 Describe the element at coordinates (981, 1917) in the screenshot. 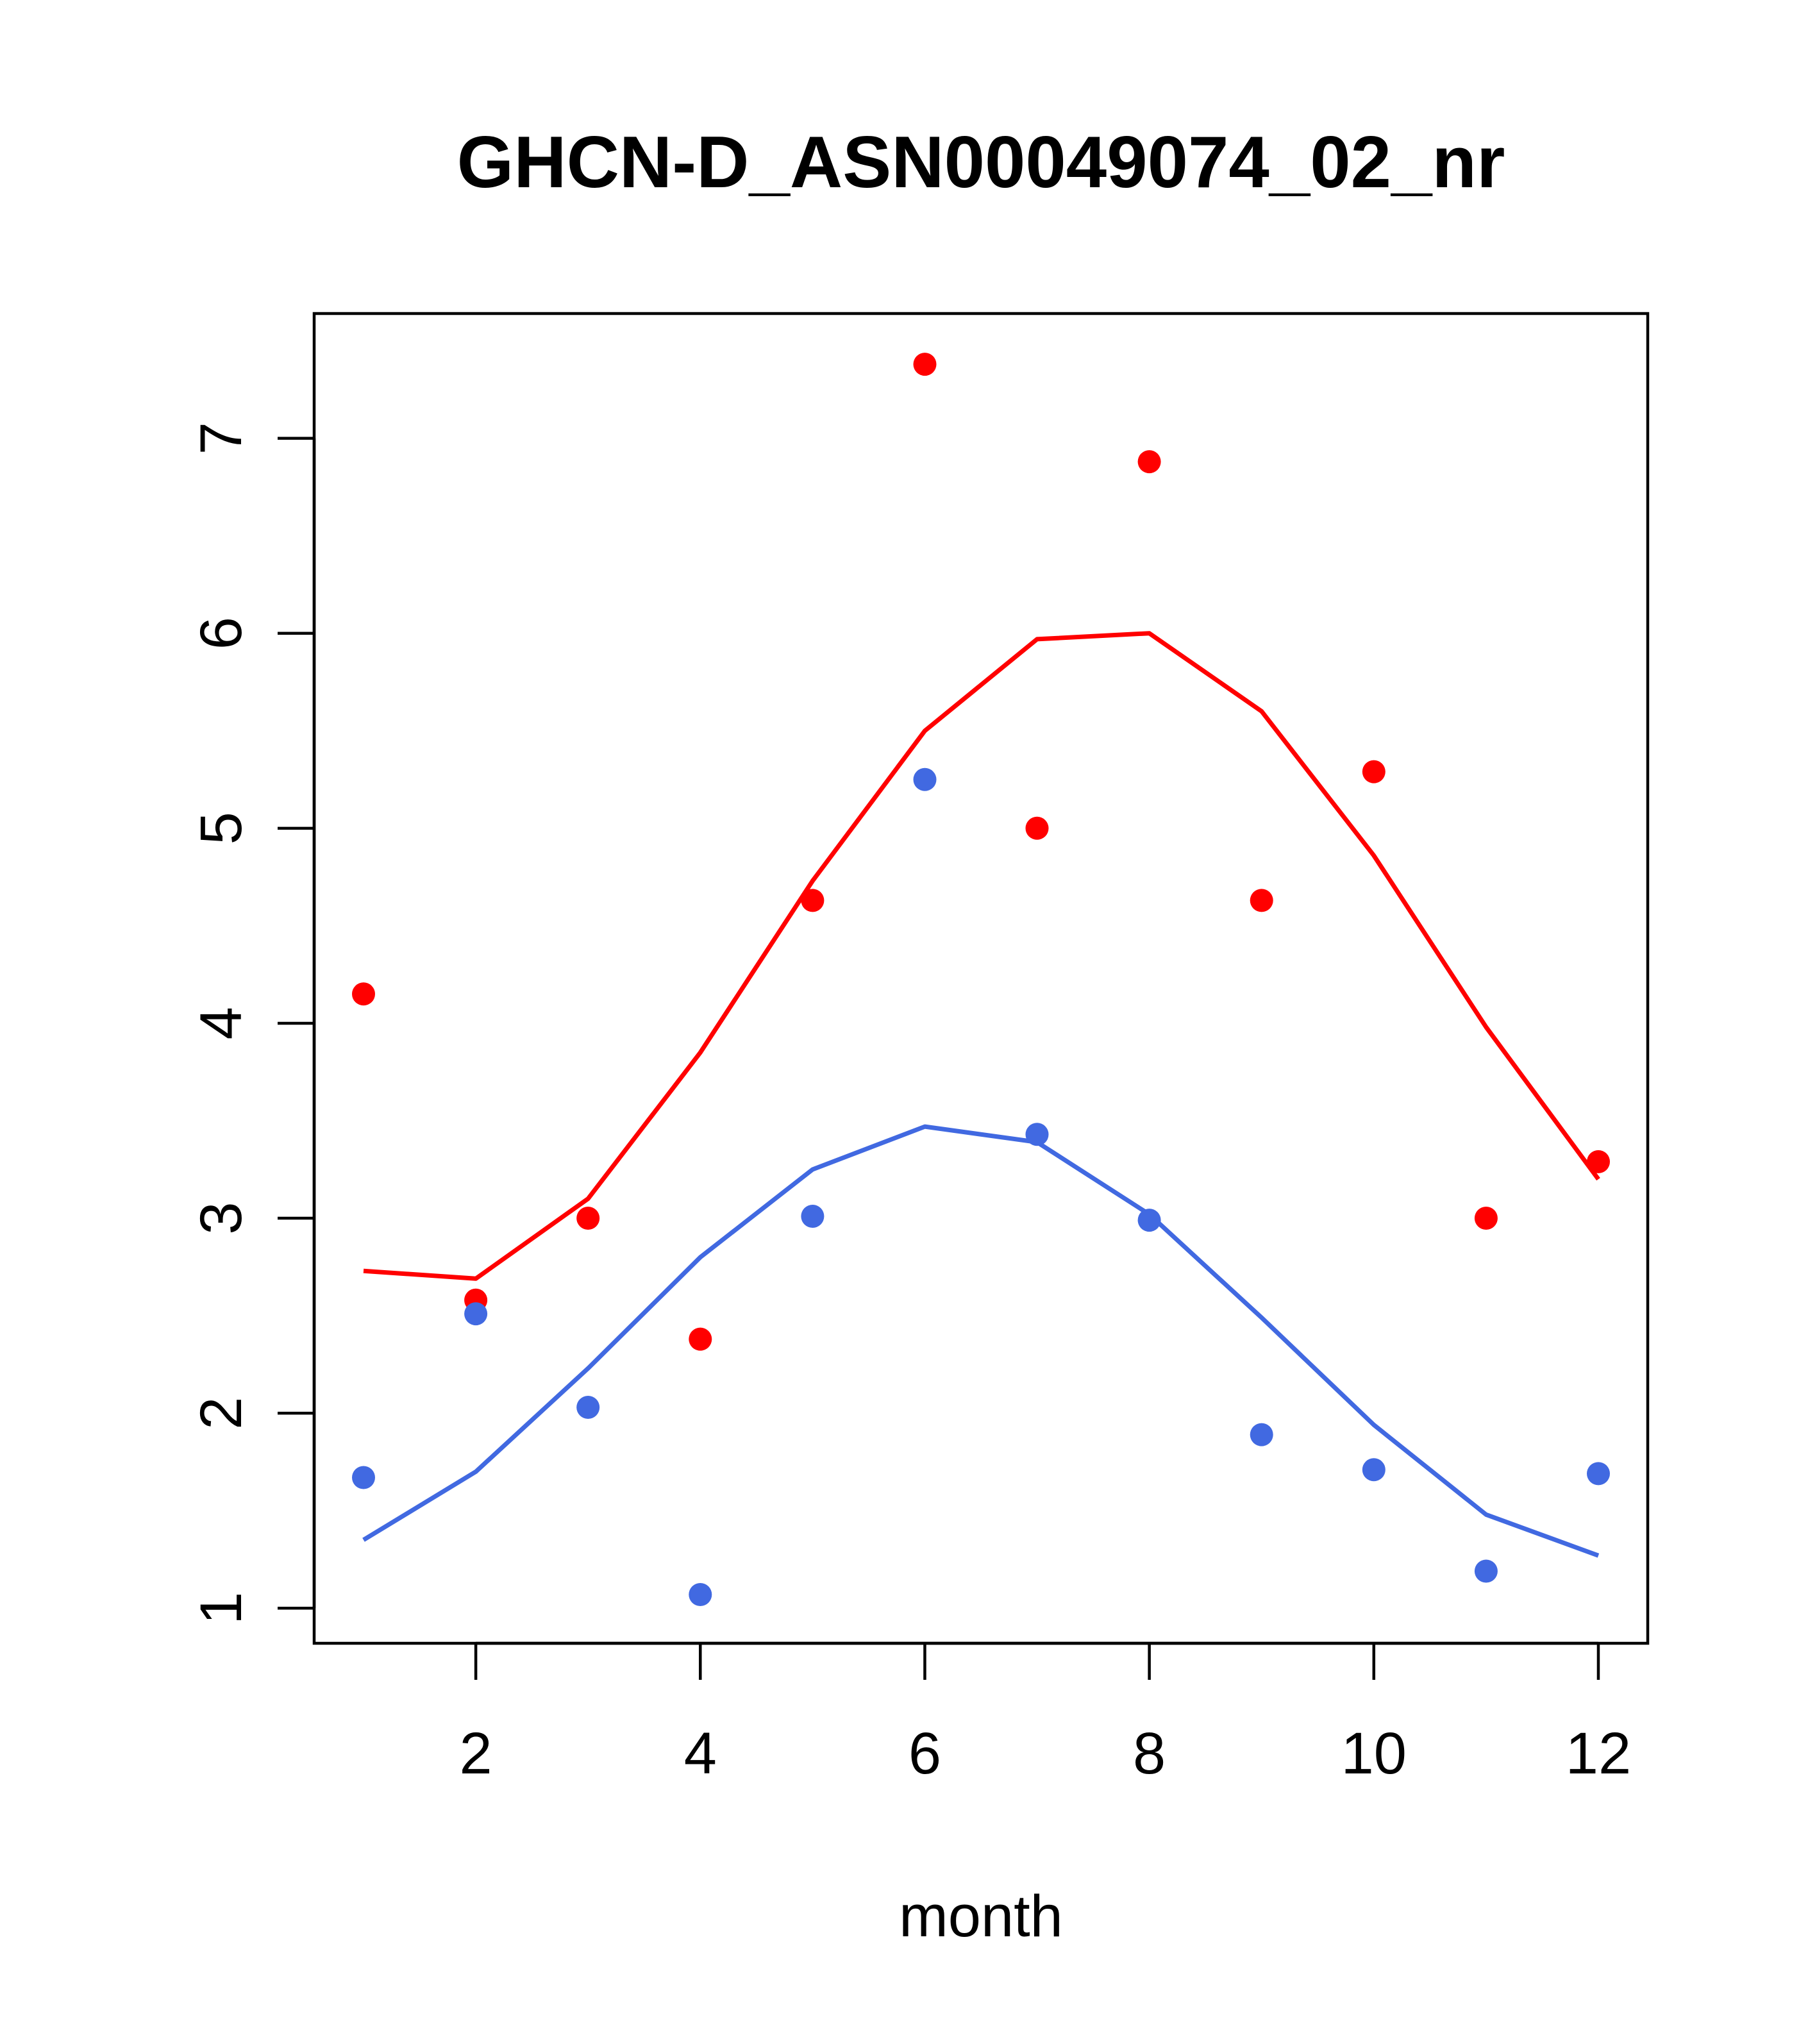

I see `x-axis-label: month` at that location.